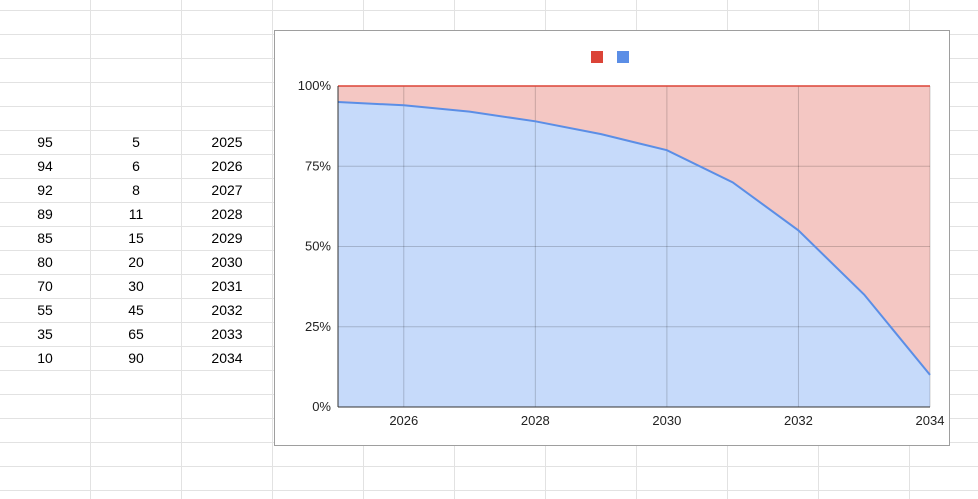  Describe the element at coordinates (136, 142) in the screenshot. I see `table-cell: 5` at that location.